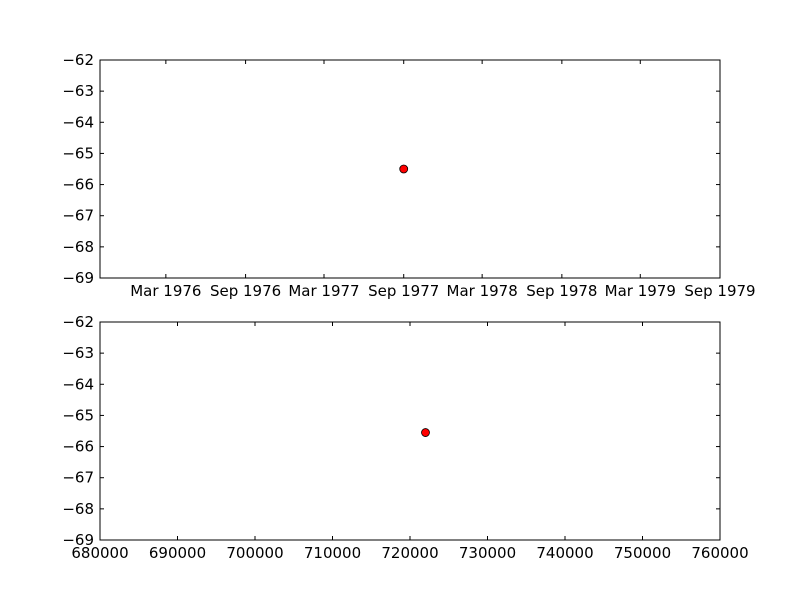 This screenshot has width=800, height=600. What do you see at coordinates (482, 291) in the screenshot?
I see `x-tick-label: Mar 1978` at bounding box center [482, 291].